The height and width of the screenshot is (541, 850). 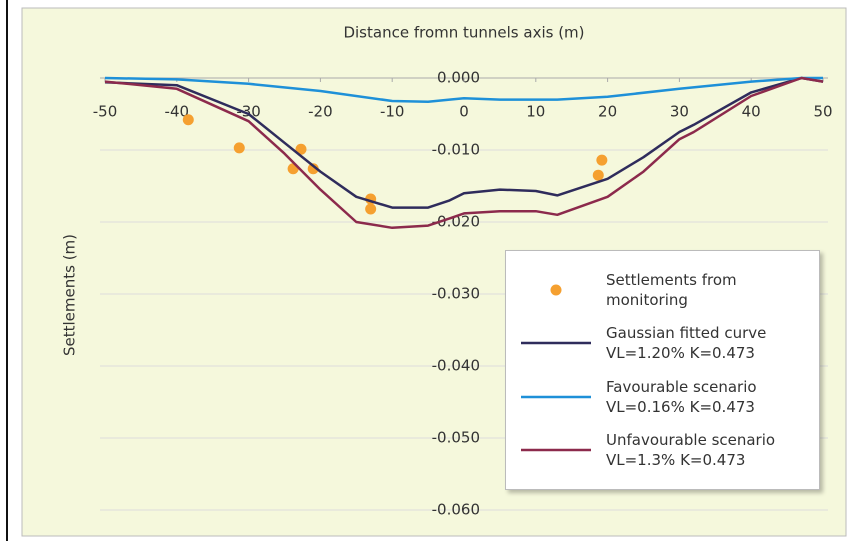 What do you see at coordinates (456, 294) in the screenshot?
I see `y-tick-label: -0.030` at bounding box center [456, 294].